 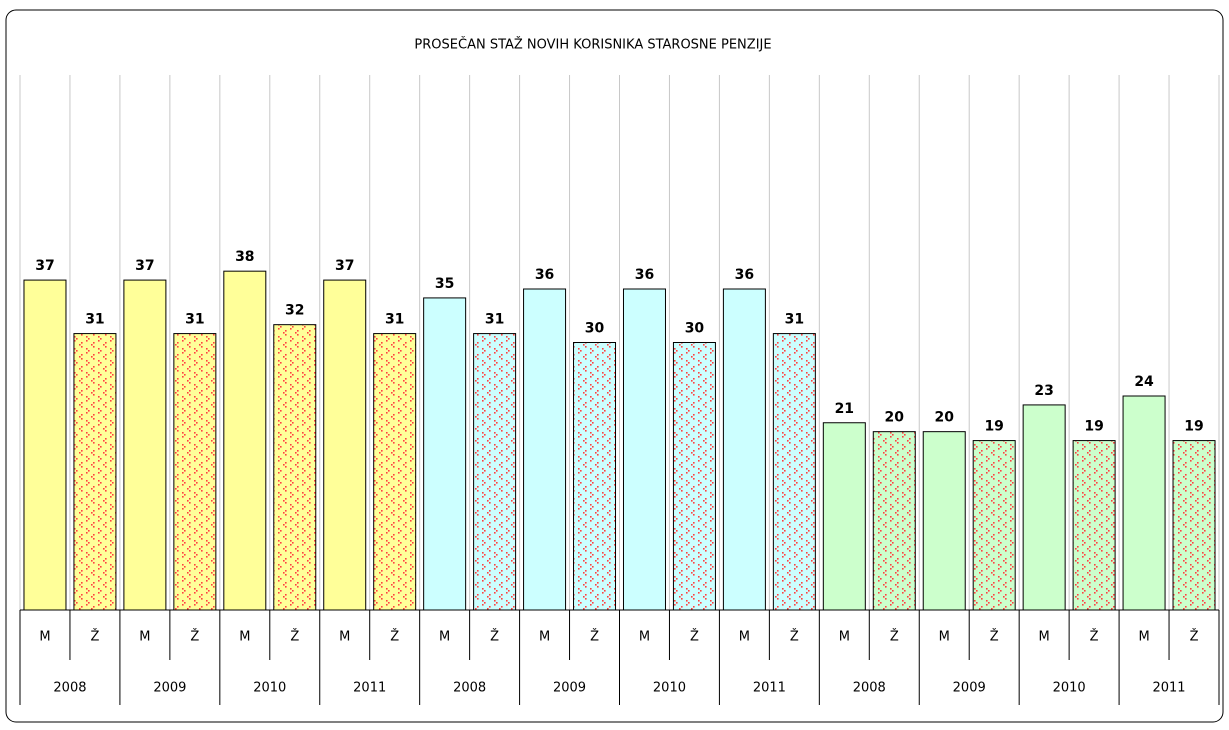 I want to click on value-label: 21, so click(x=844, y=409).